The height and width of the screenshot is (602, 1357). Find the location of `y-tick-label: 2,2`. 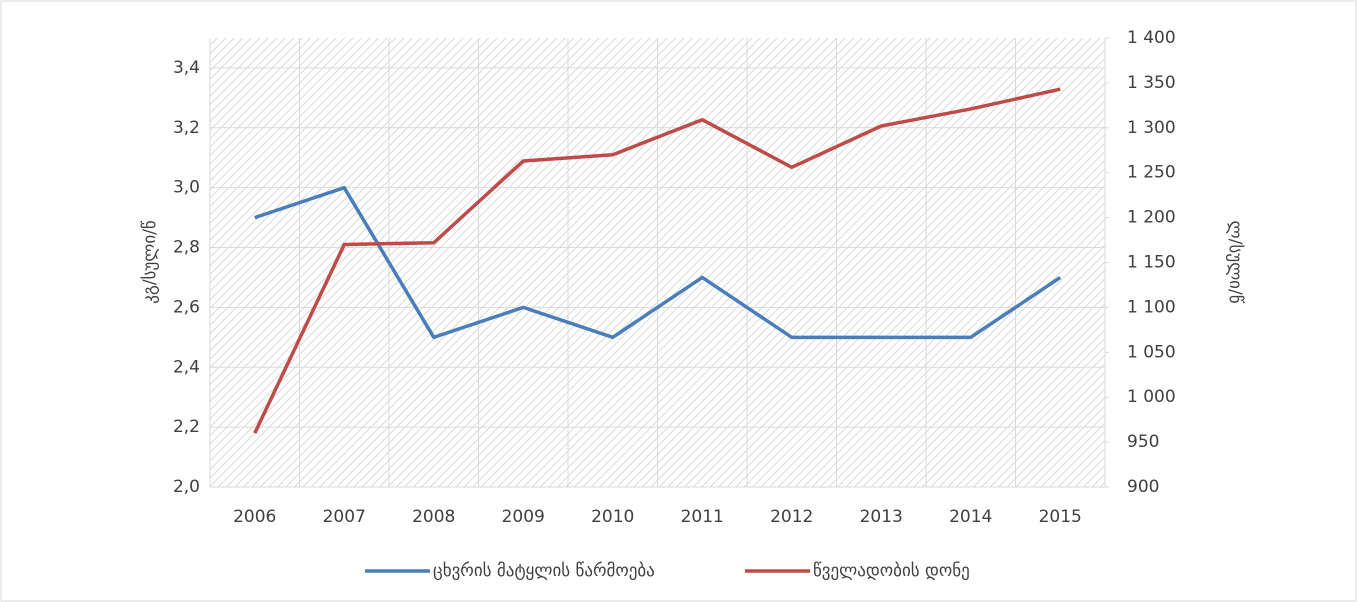

y-tick-label: 2,2 is located at coordinates (186, 427).